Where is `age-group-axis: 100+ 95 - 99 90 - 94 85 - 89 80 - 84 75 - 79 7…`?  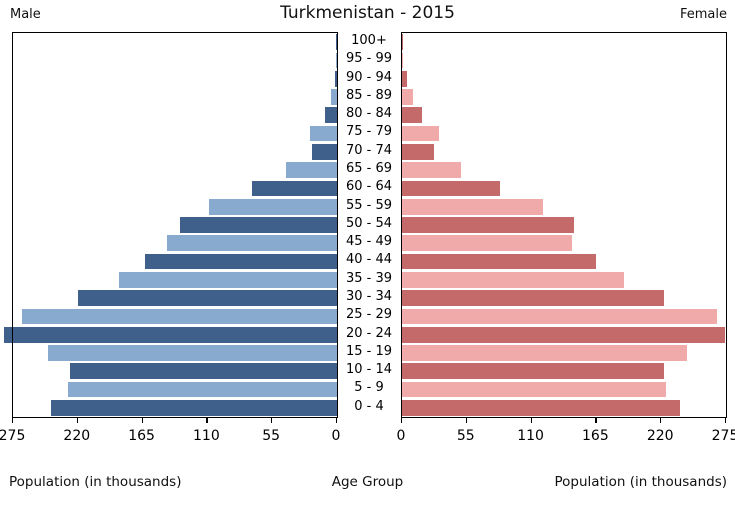 age-group-axis: 100+ 95 - 99 90 - 94 85 - 89 80 - 84 75 - 79 7… is located at coordinates (369, 224).